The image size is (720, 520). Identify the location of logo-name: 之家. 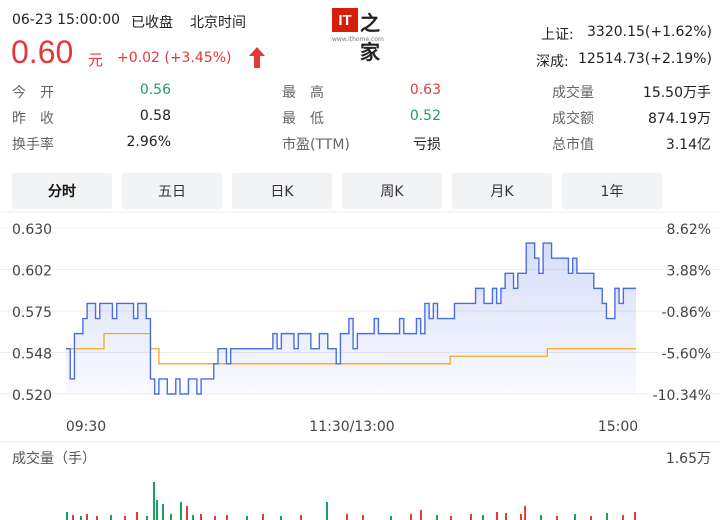
(370, 37).